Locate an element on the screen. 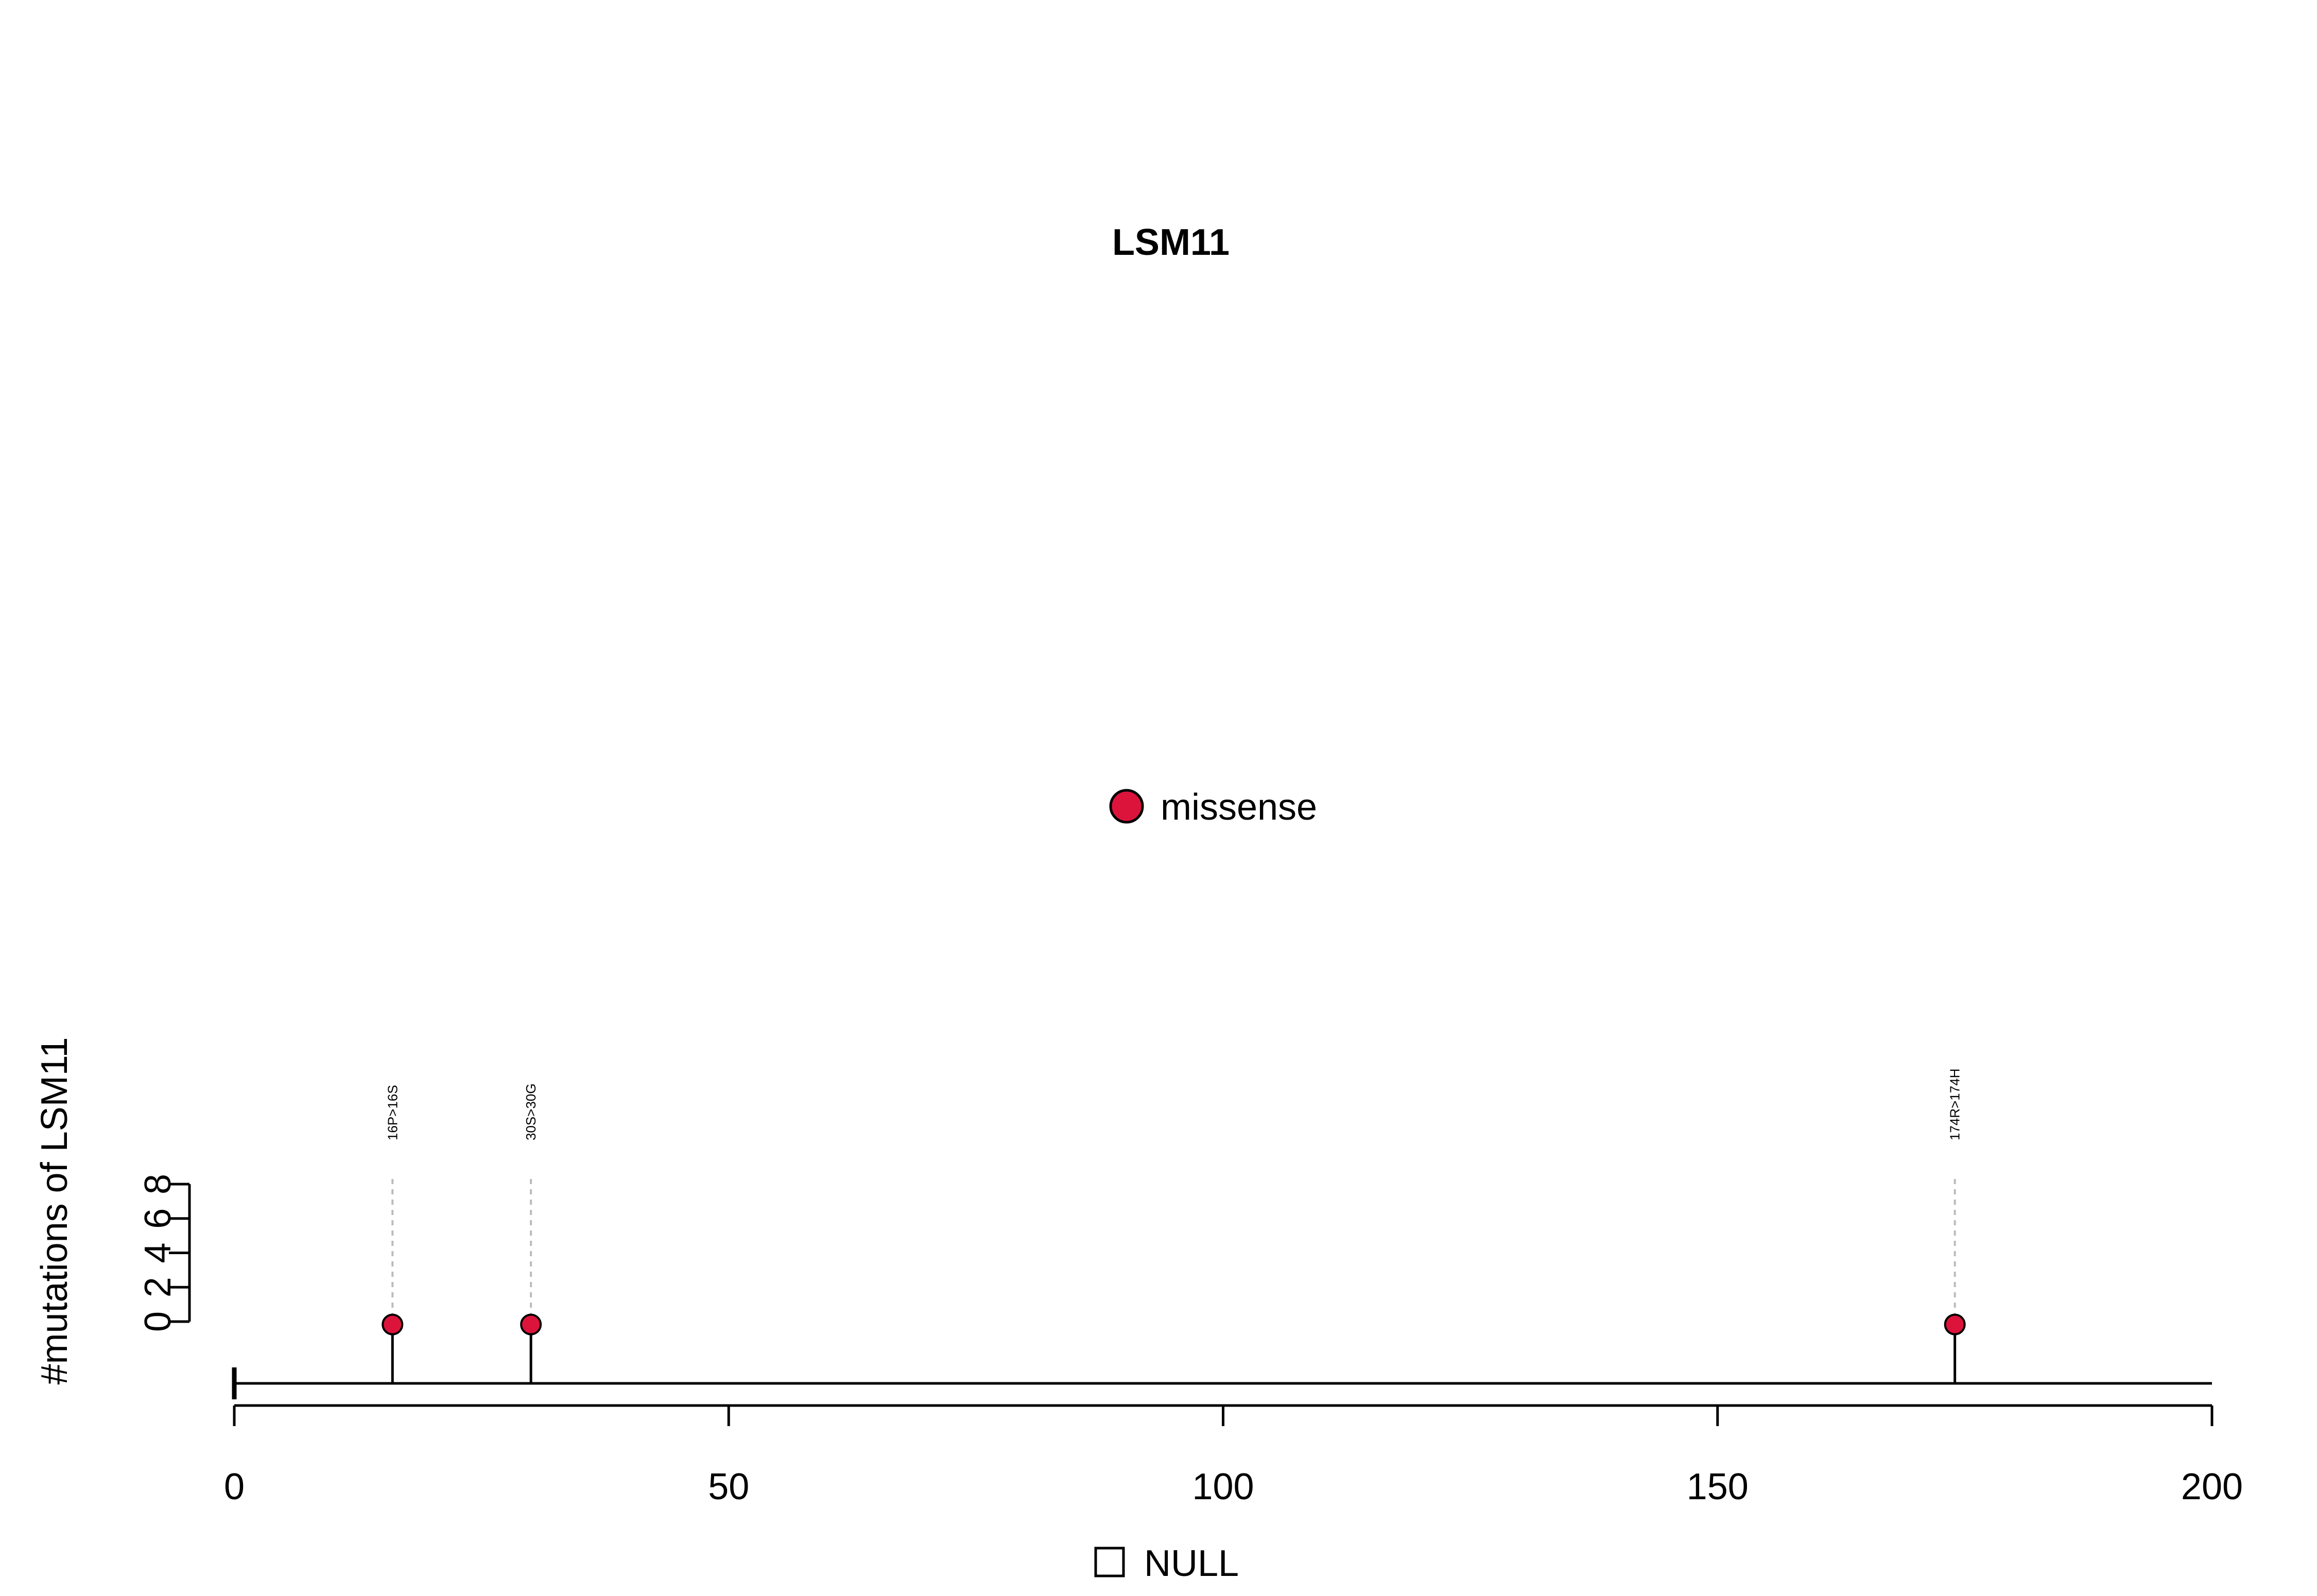  x-tick-label: 200 is located at coordinates (2212, 1487).